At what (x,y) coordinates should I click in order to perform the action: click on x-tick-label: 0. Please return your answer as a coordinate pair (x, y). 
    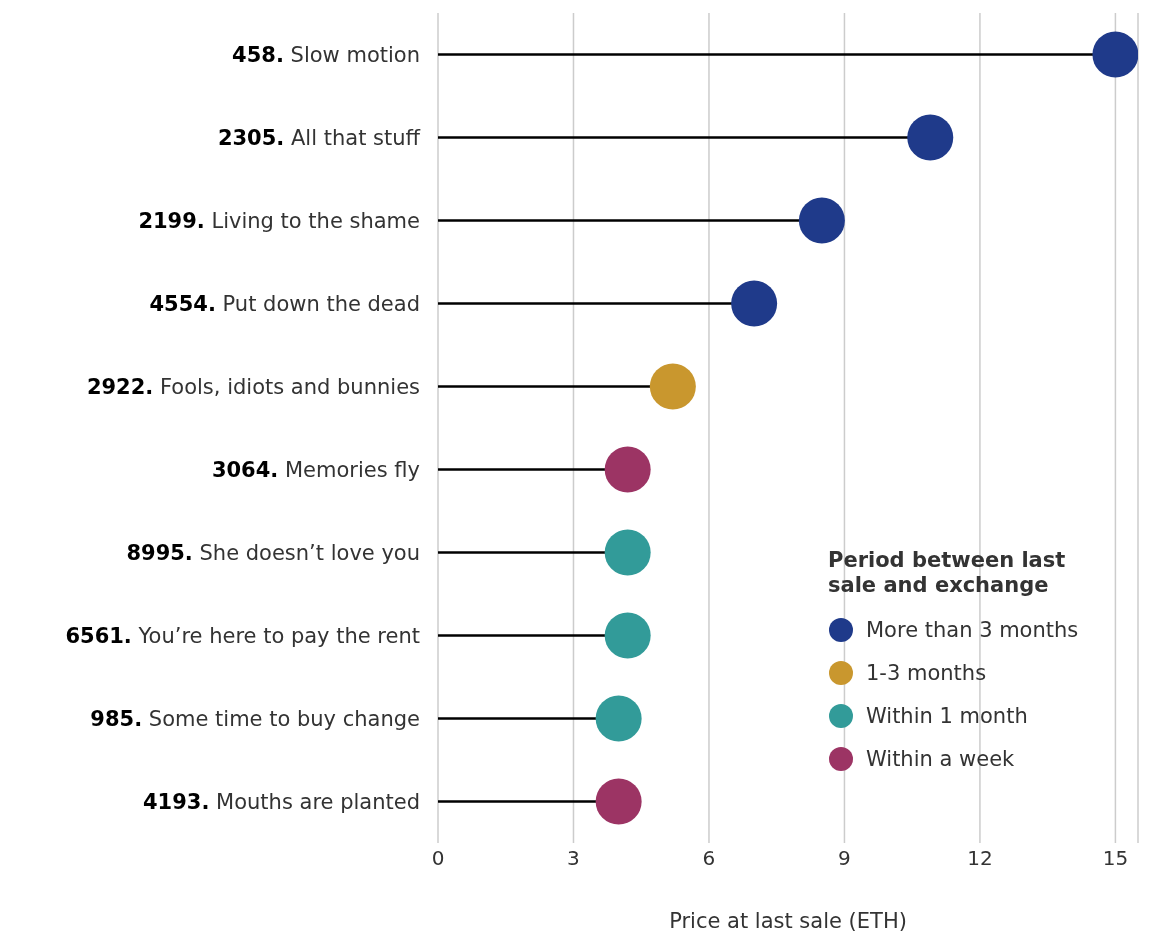
    Looking at the image, I should click on (438, 858).